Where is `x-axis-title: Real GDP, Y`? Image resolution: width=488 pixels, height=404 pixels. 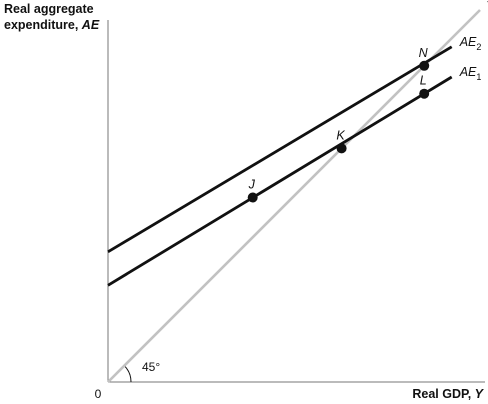 x-axis-title: Real GDP, Y is located at coordinates (448, 394).